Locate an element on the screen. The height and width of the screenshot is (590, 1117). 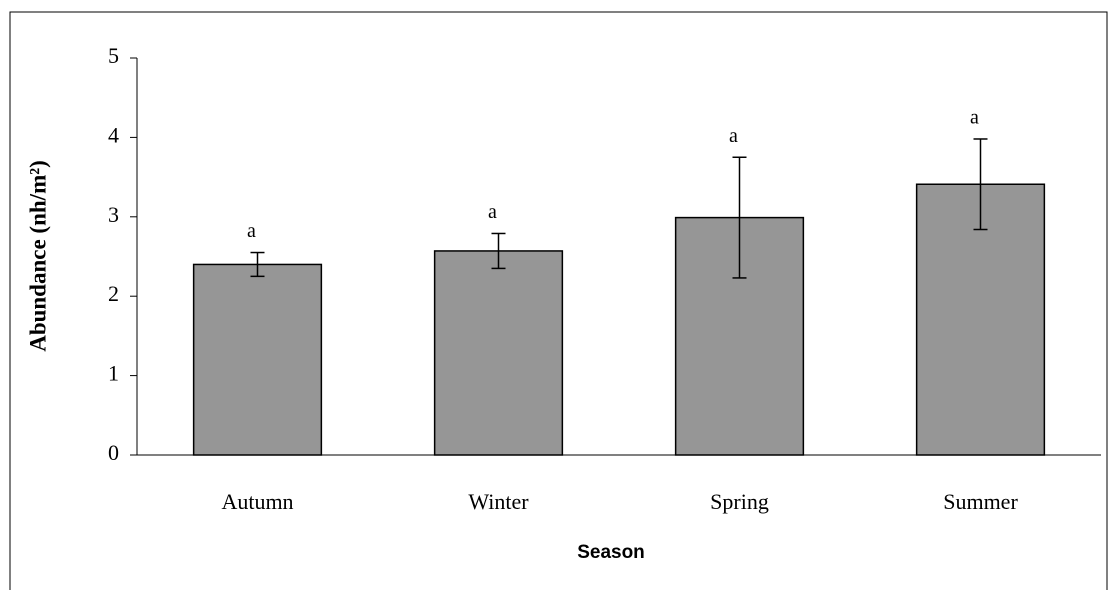
y-tick-label: 0 is located at coordinates (113, 452).